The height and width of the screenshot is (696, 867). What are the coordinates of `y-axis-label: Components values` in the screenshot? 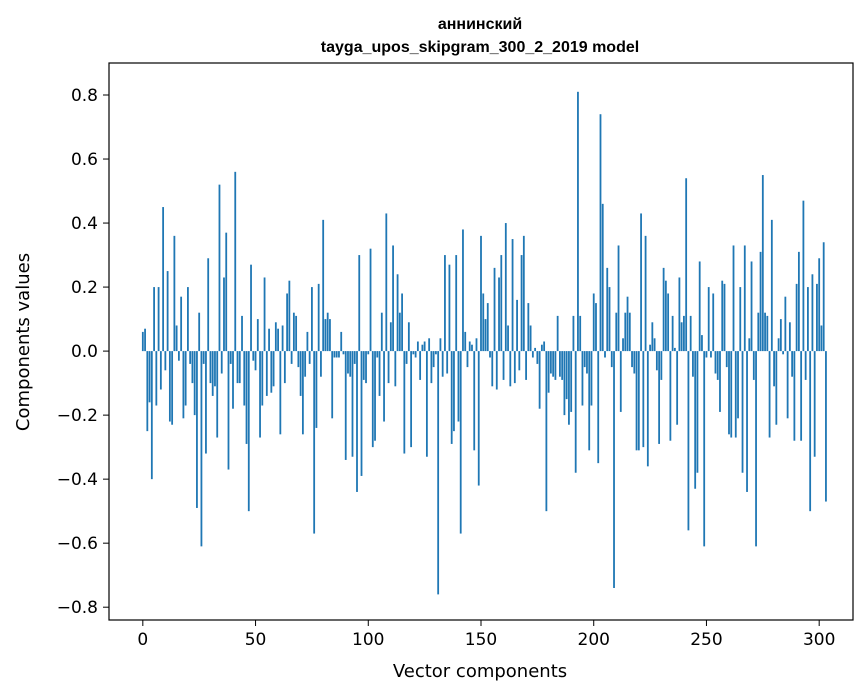 It's located at (23, 342).